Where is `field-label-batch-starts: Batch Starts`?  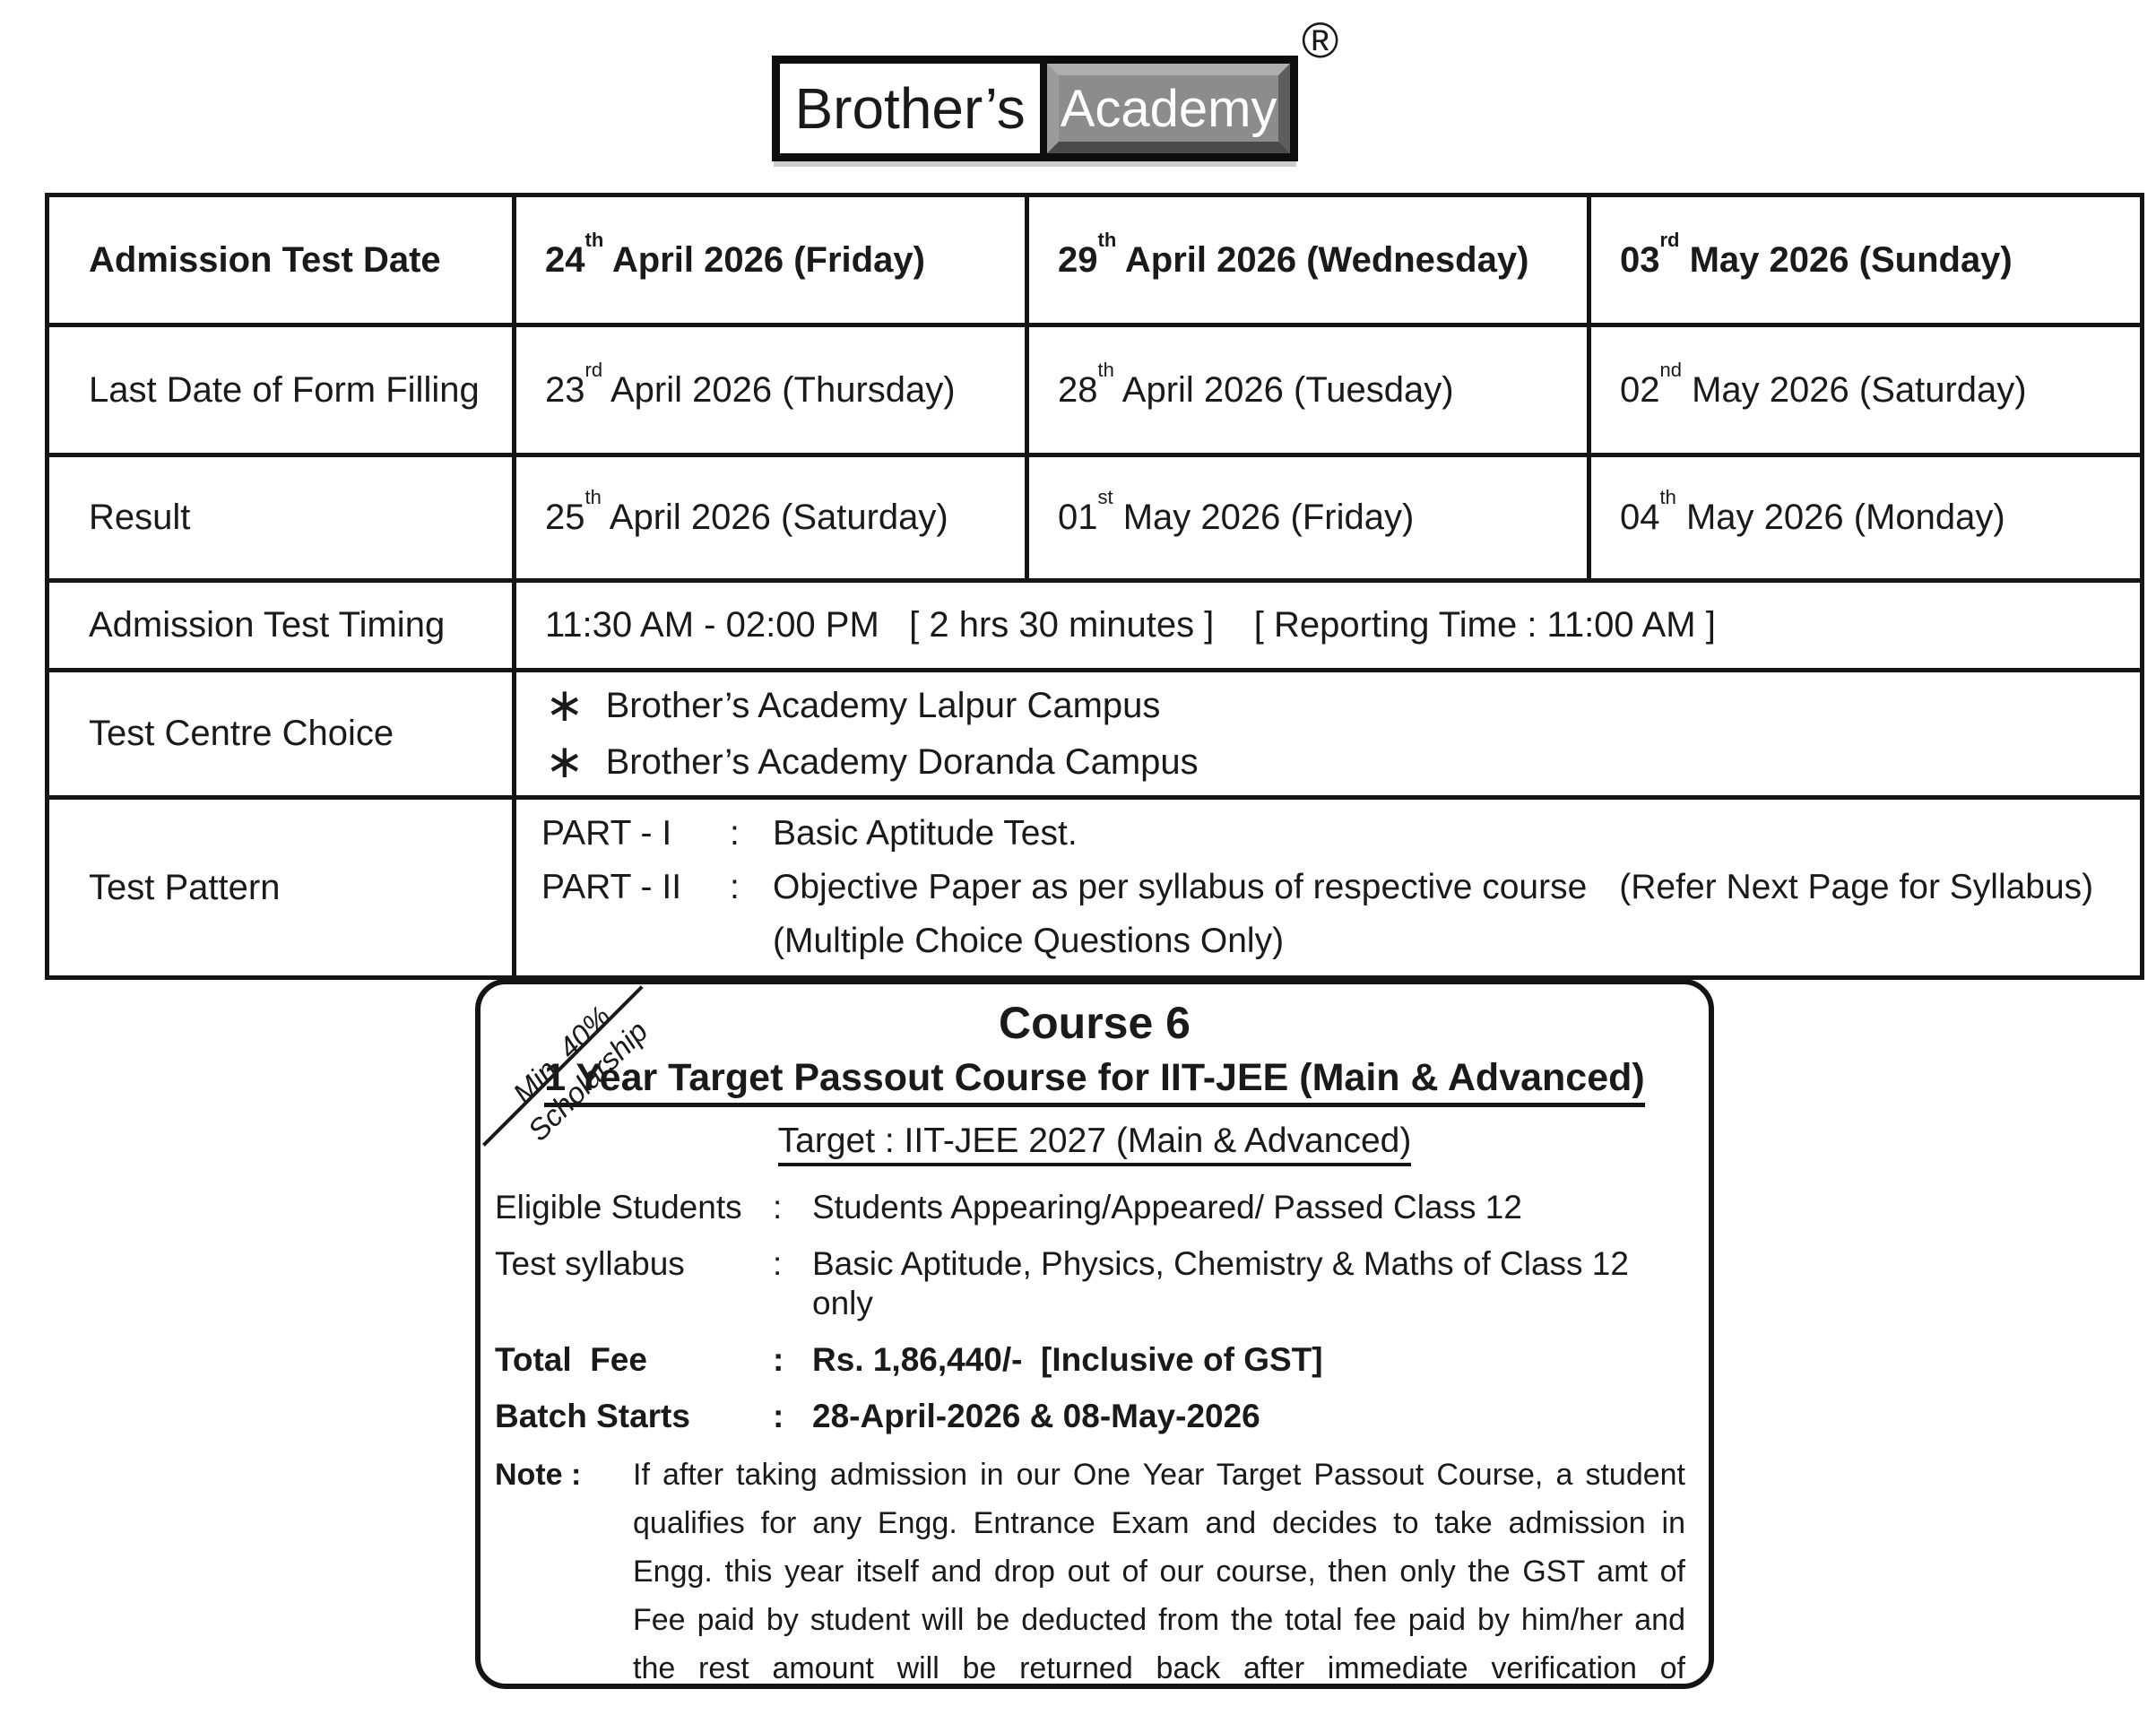 field-label-batch-starts: Batch Starts is located at coordinates (593, 1416).